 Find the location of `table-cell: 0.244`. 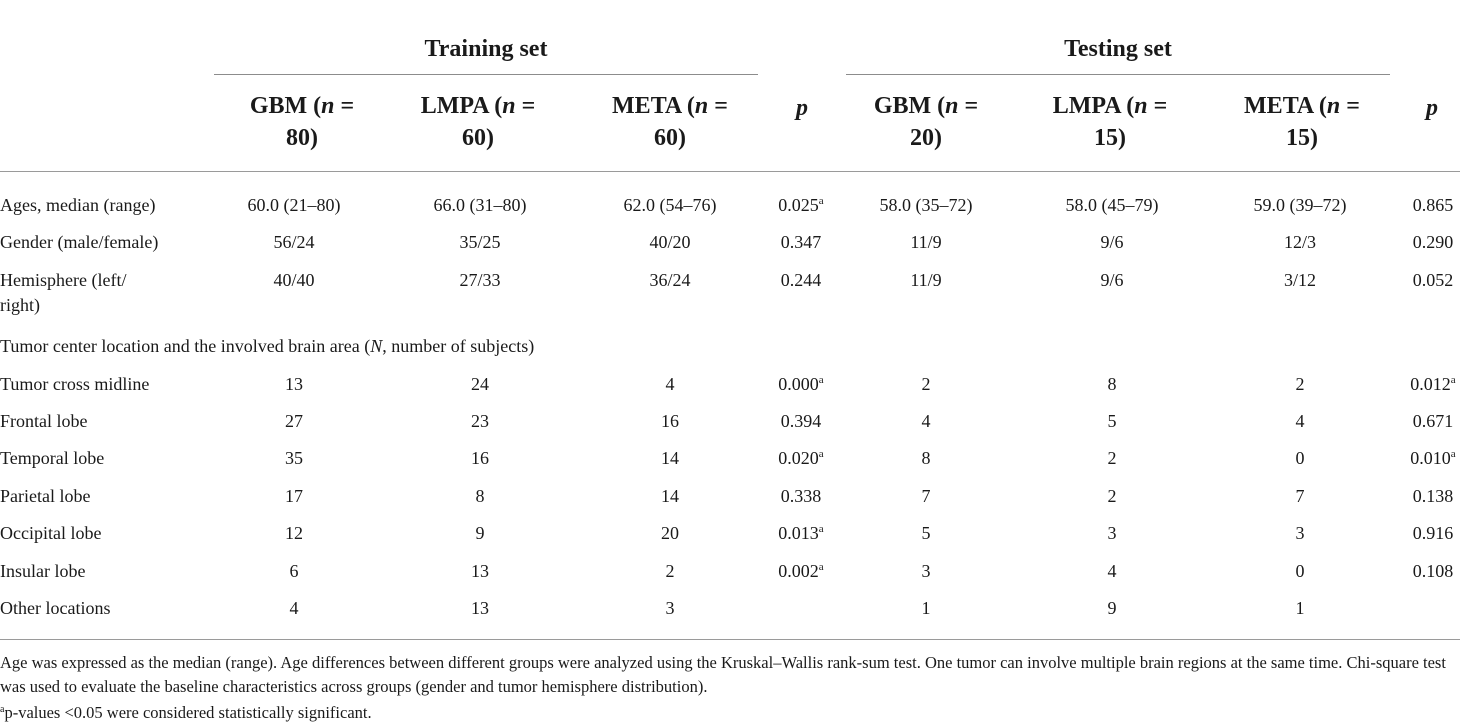

table-cell: 0.244 is located at coordinates (801, 280).